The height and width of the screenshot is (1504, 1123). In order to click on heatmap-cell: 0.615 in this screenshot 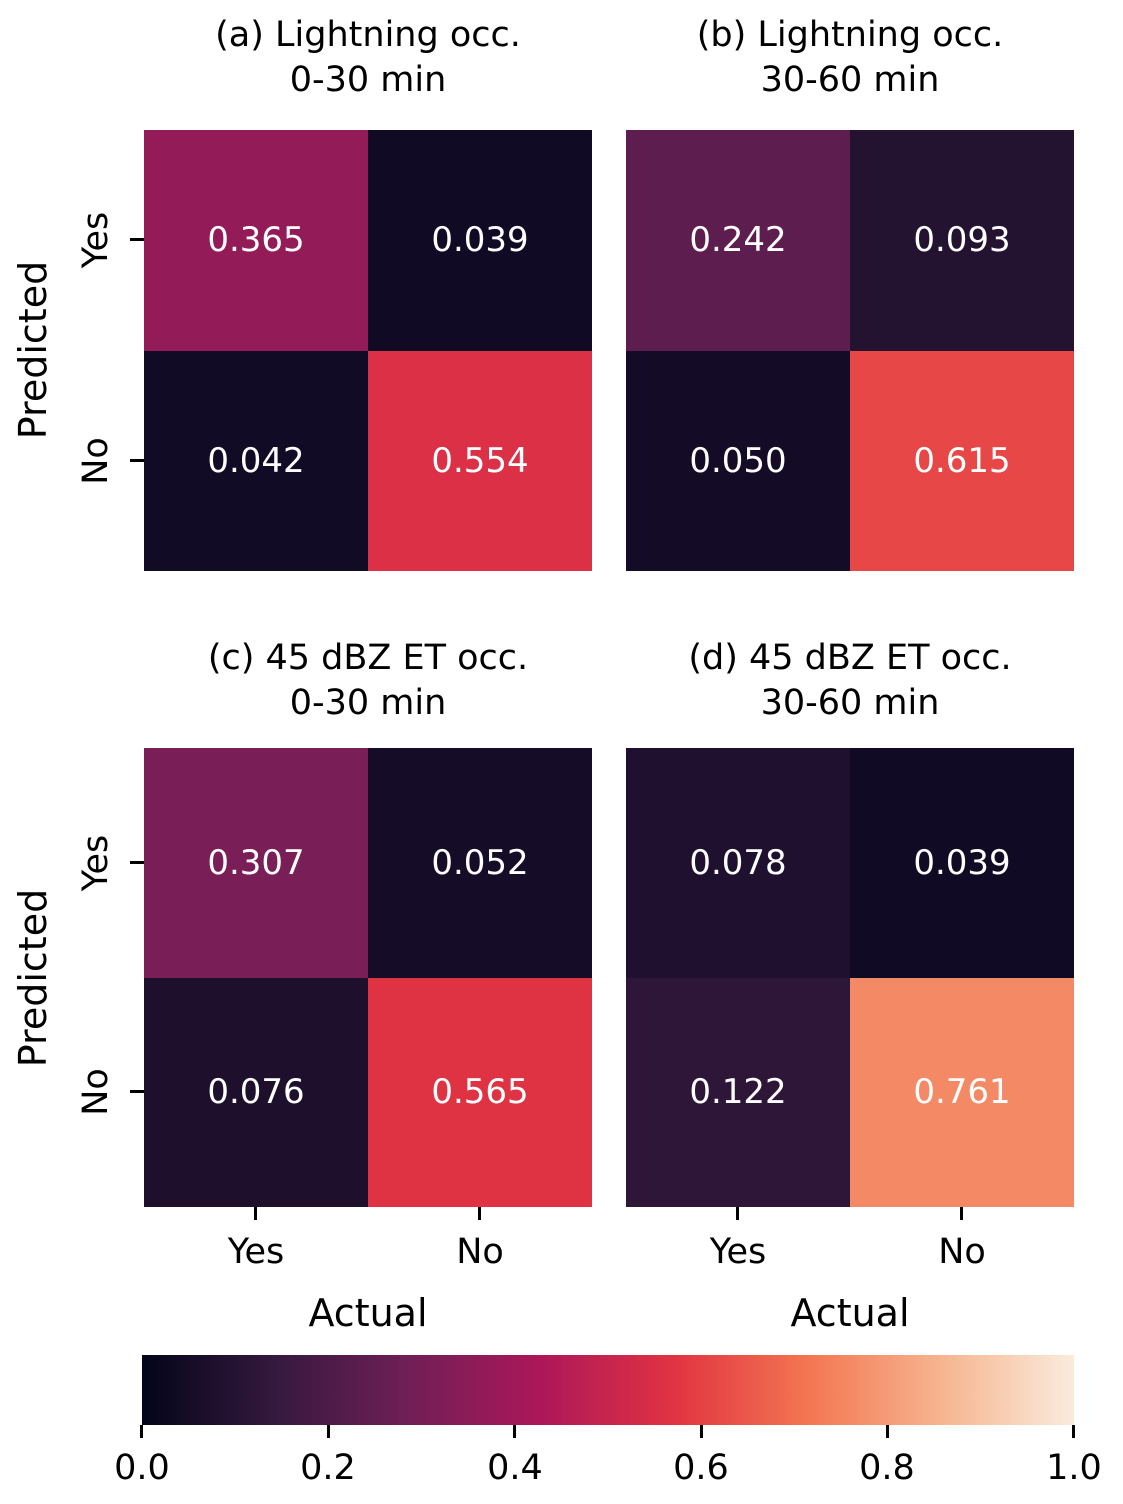, I will do `click(962, 460)`.